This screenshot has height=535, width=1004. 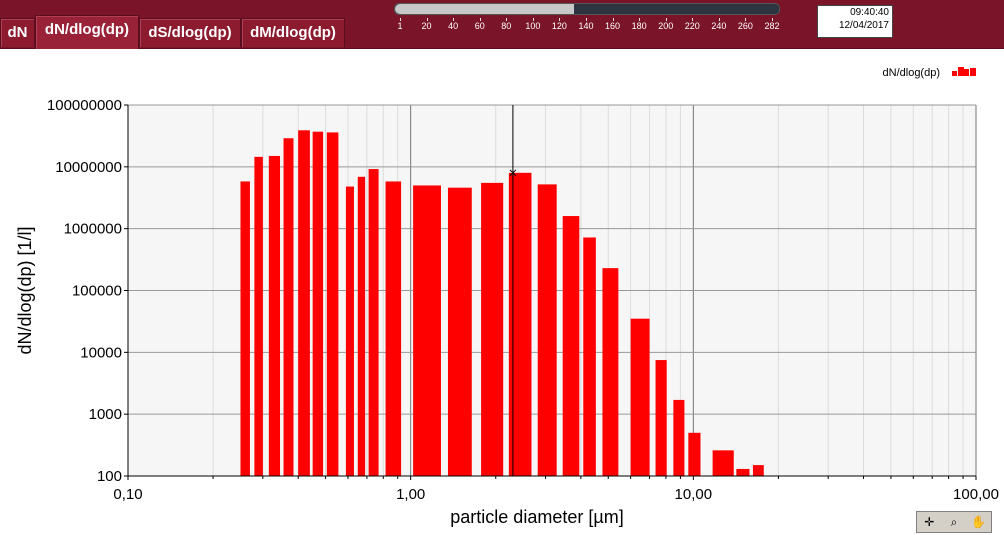 What do you see at coordinates (101, 352) in the screenshot?
I see `y-tick-label: 10000` at bounding box center [101, 352].